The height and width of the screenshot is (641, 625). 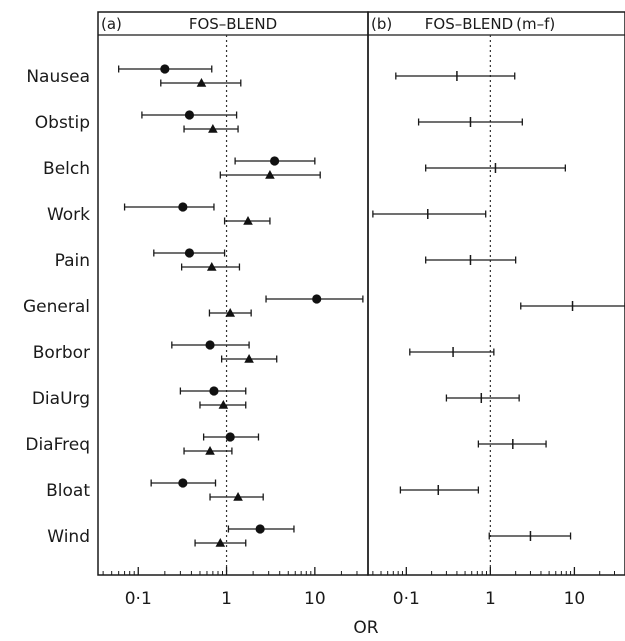 I want to click on row-label-obstip: Obstip, so click(x=62, y=123).